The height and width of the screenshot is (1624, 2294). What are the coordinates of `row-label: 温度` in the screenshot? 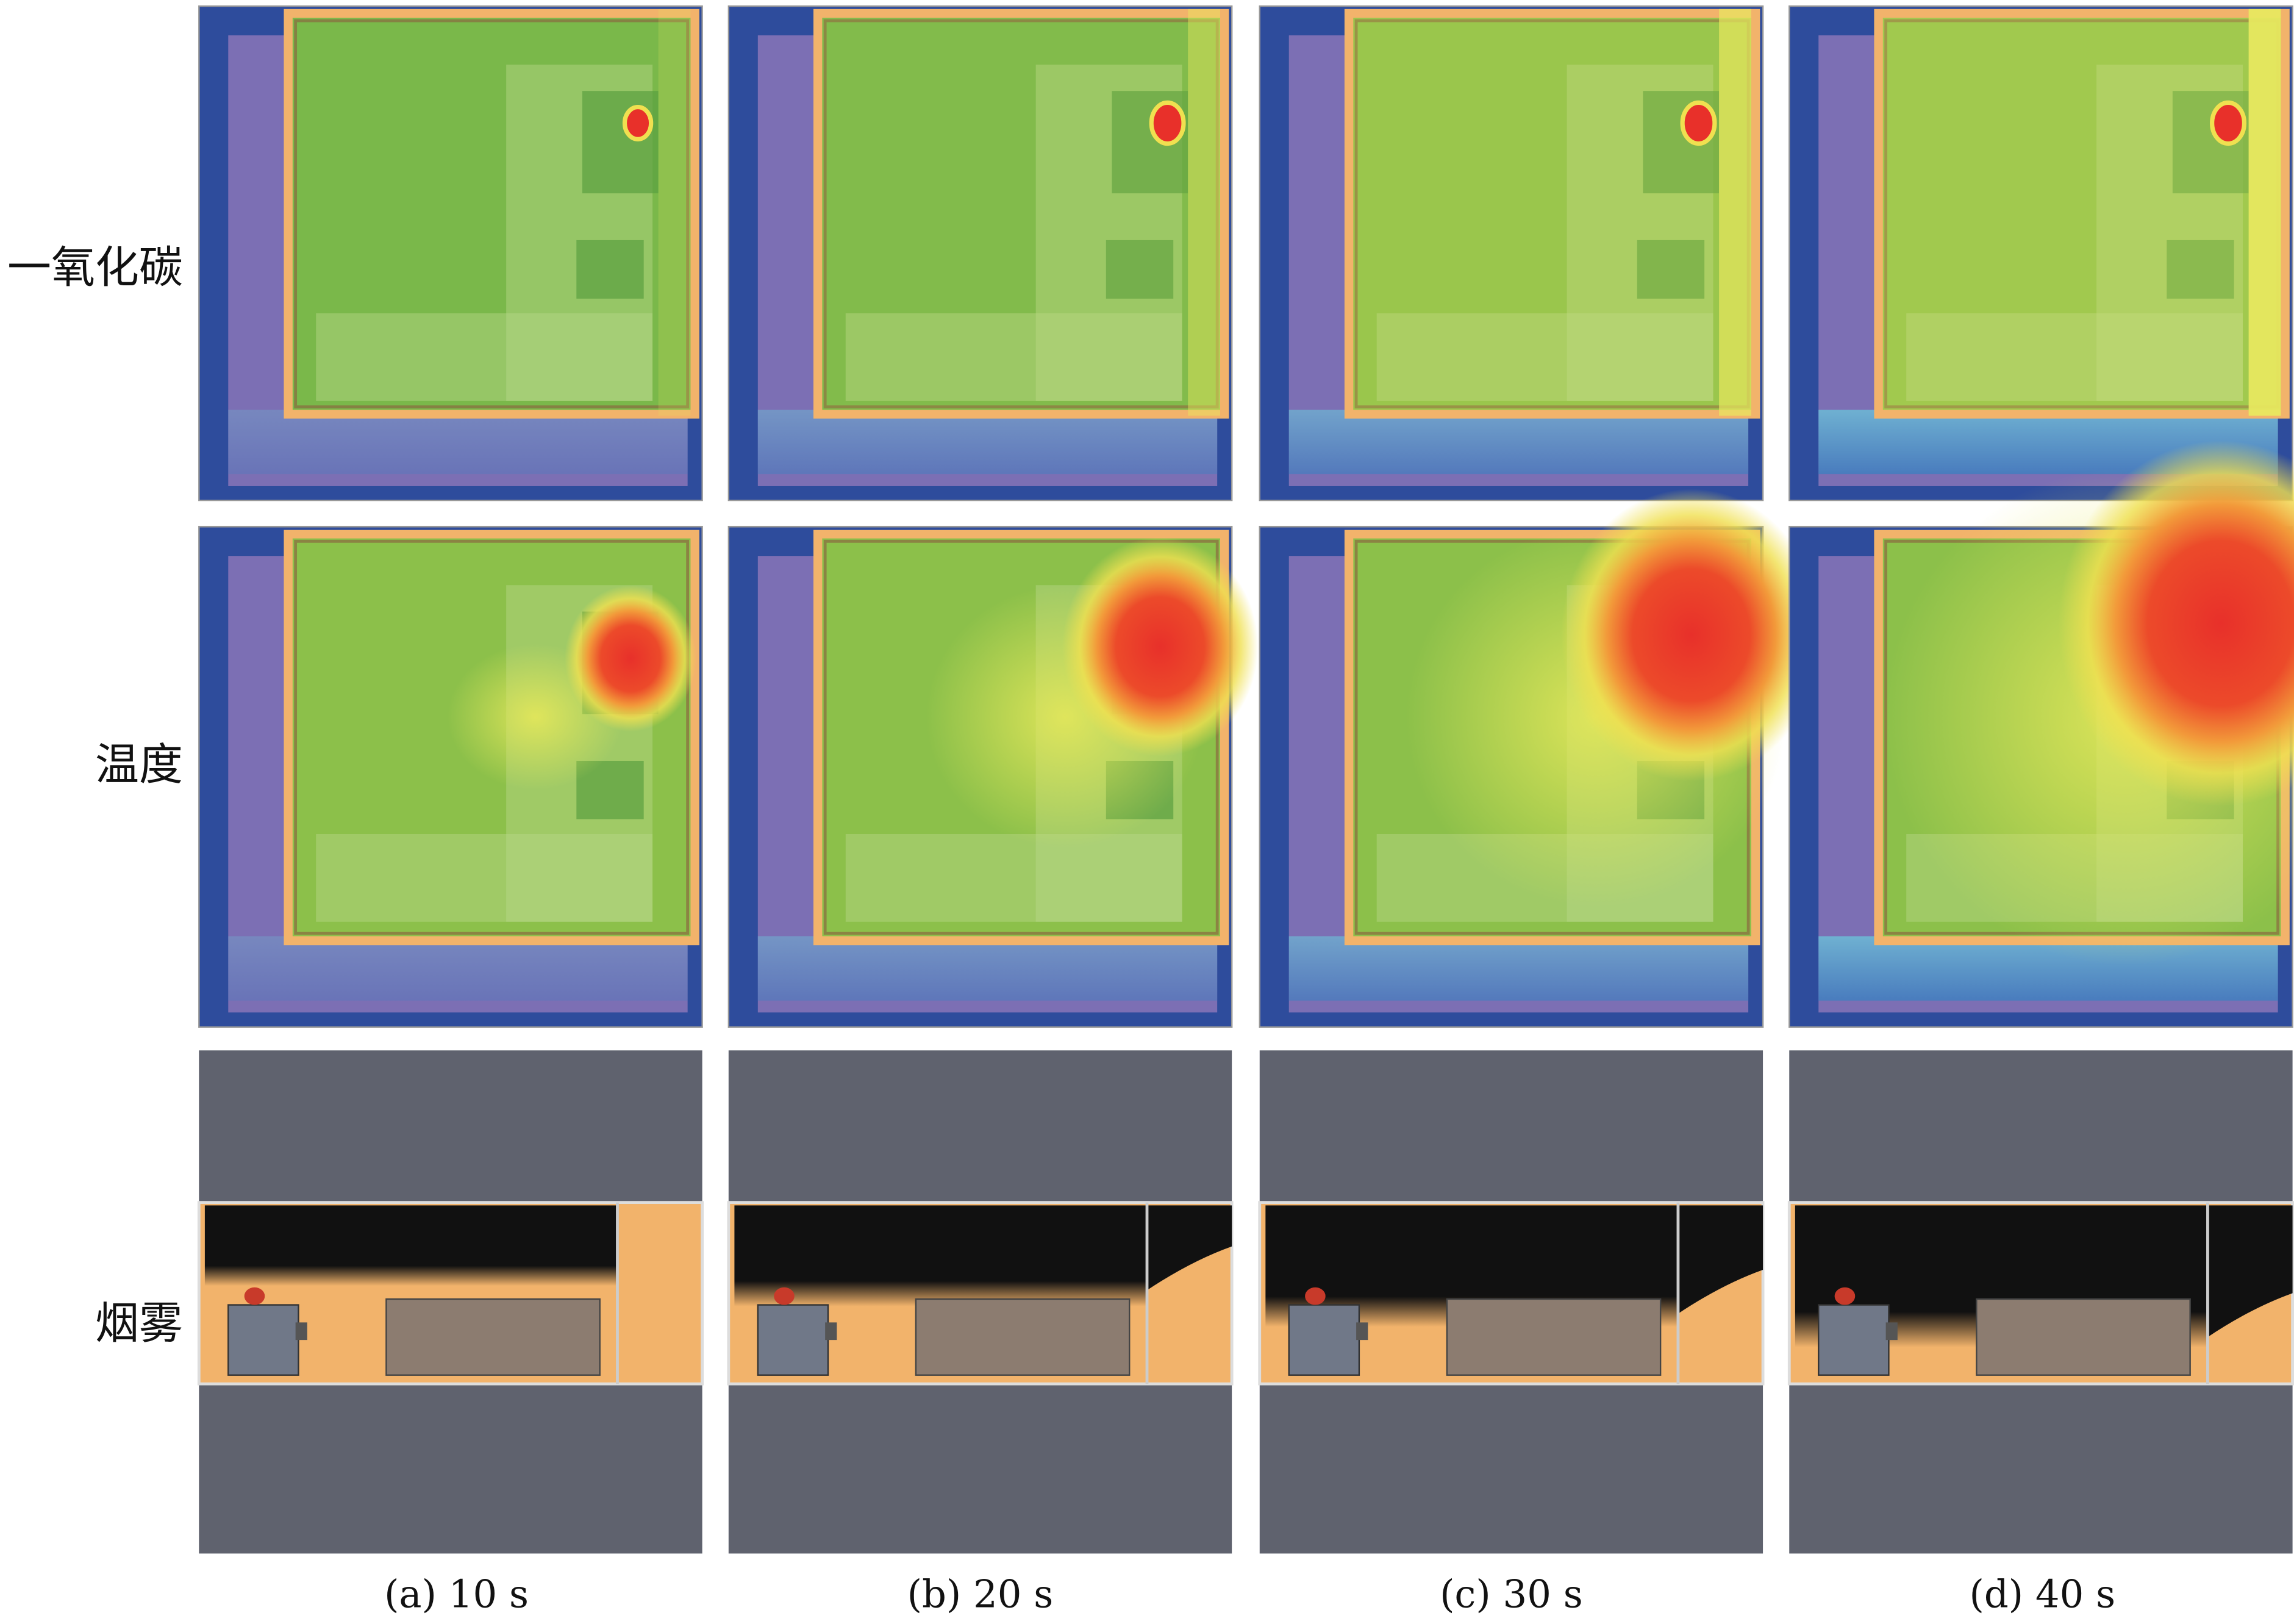 It's located at (139, 764).